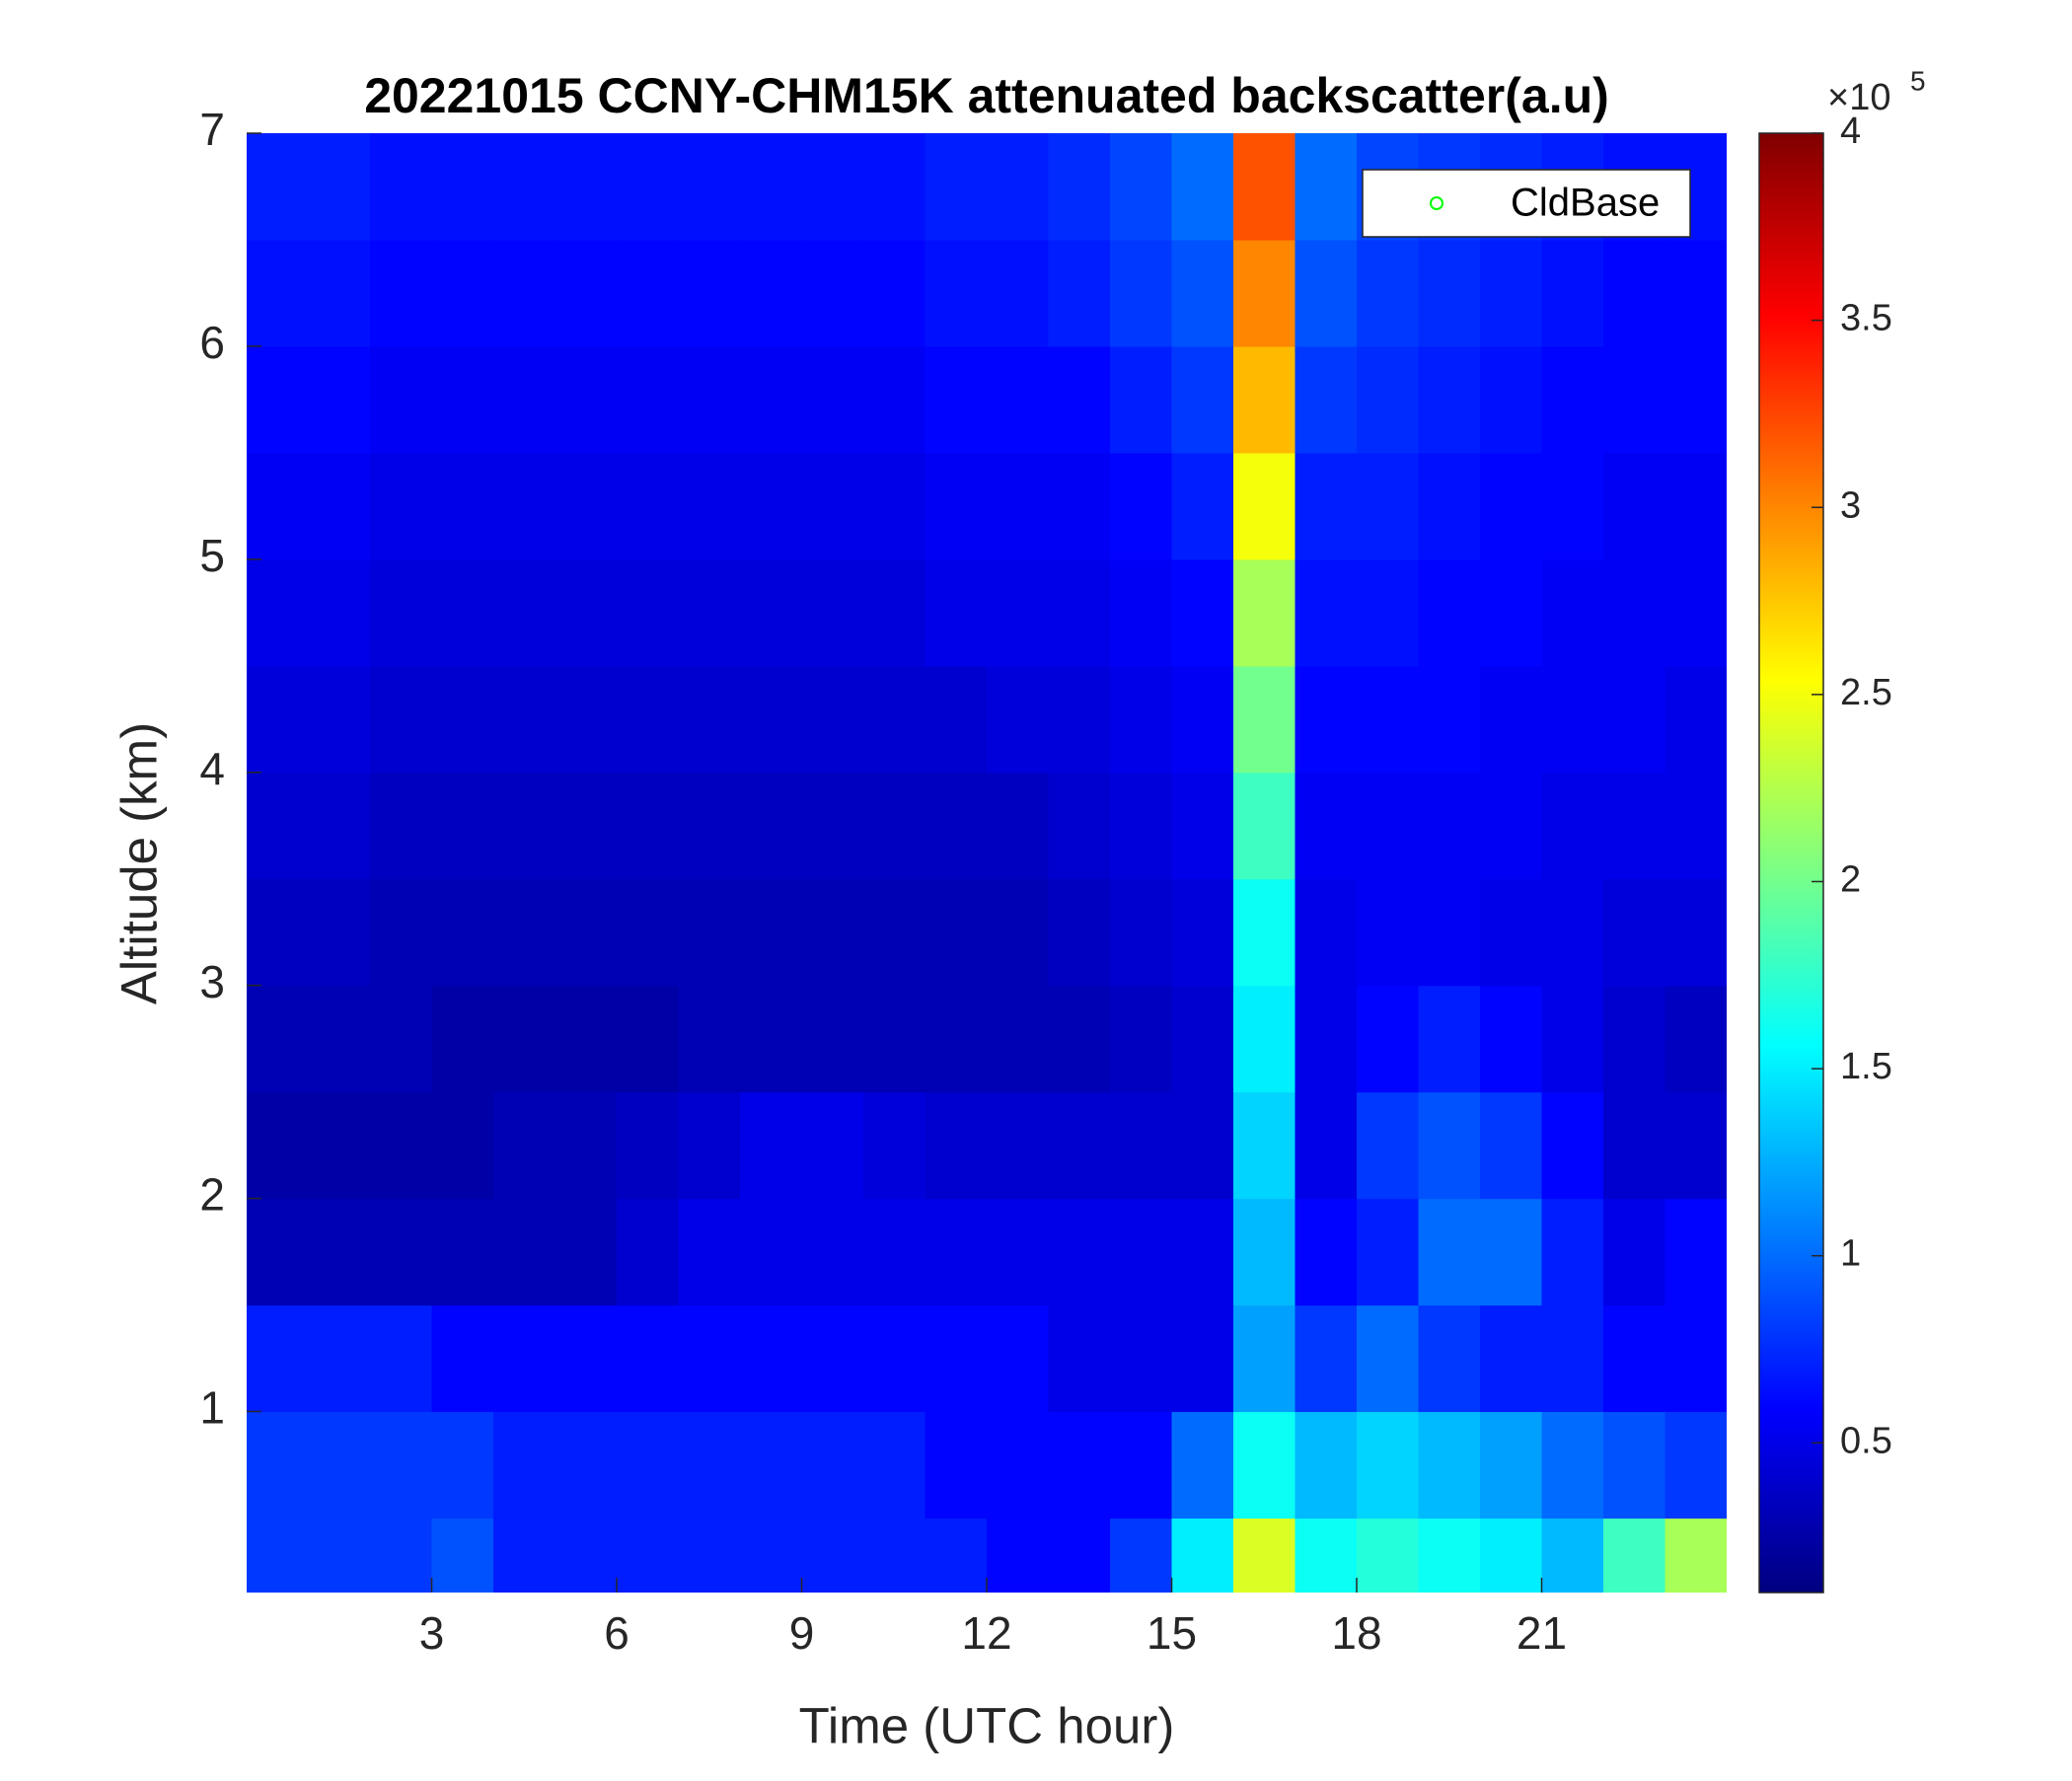 This screenshot has height=1781, width=2072. I want to click on y-tick-label: 1, so click(212, 1408).